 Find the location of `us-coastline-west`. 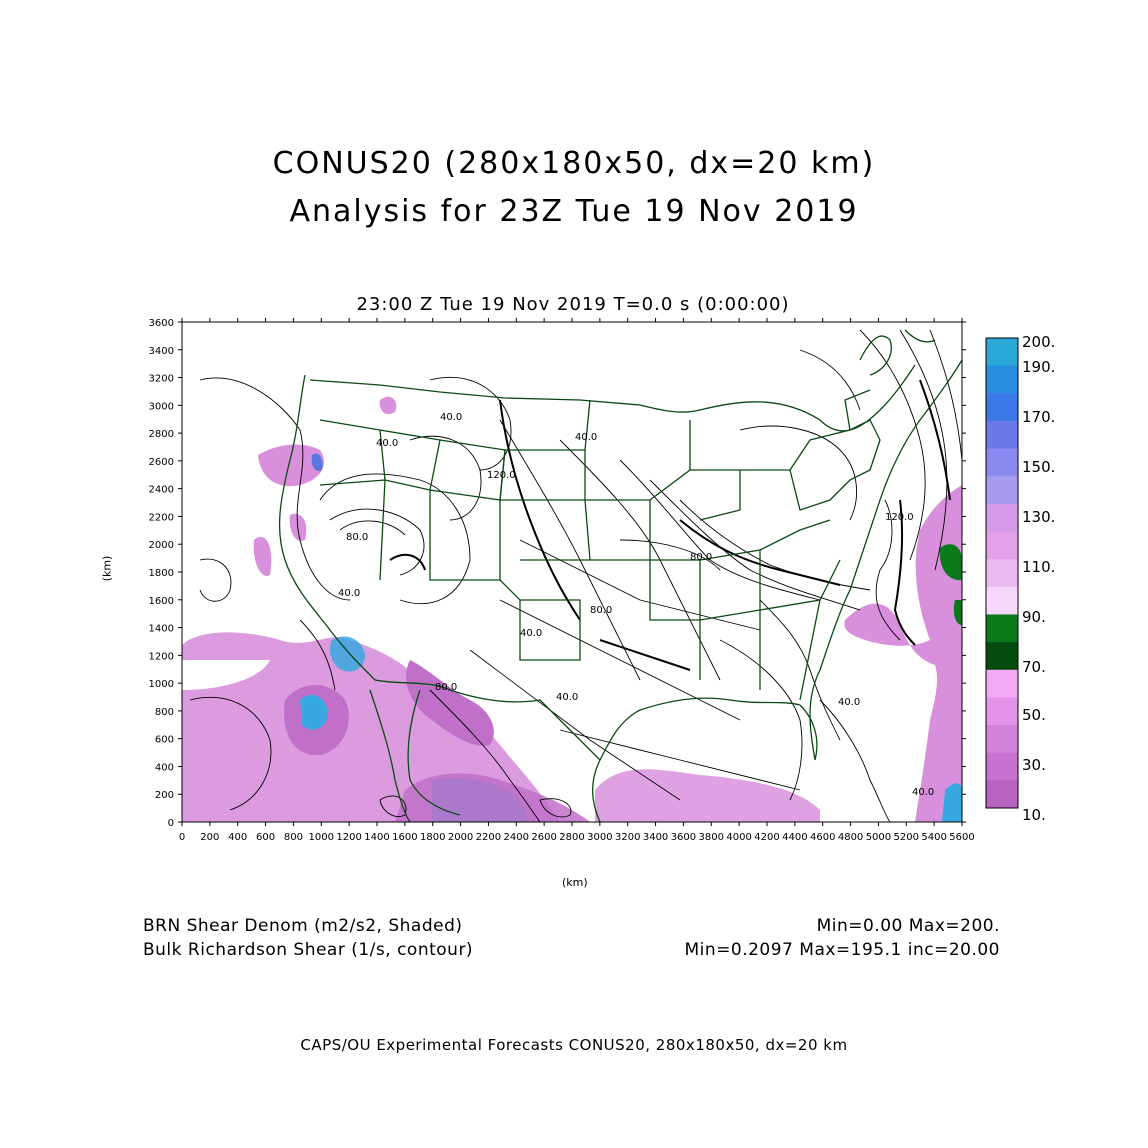

us-coastline-west is located at coordinates (327, 527).